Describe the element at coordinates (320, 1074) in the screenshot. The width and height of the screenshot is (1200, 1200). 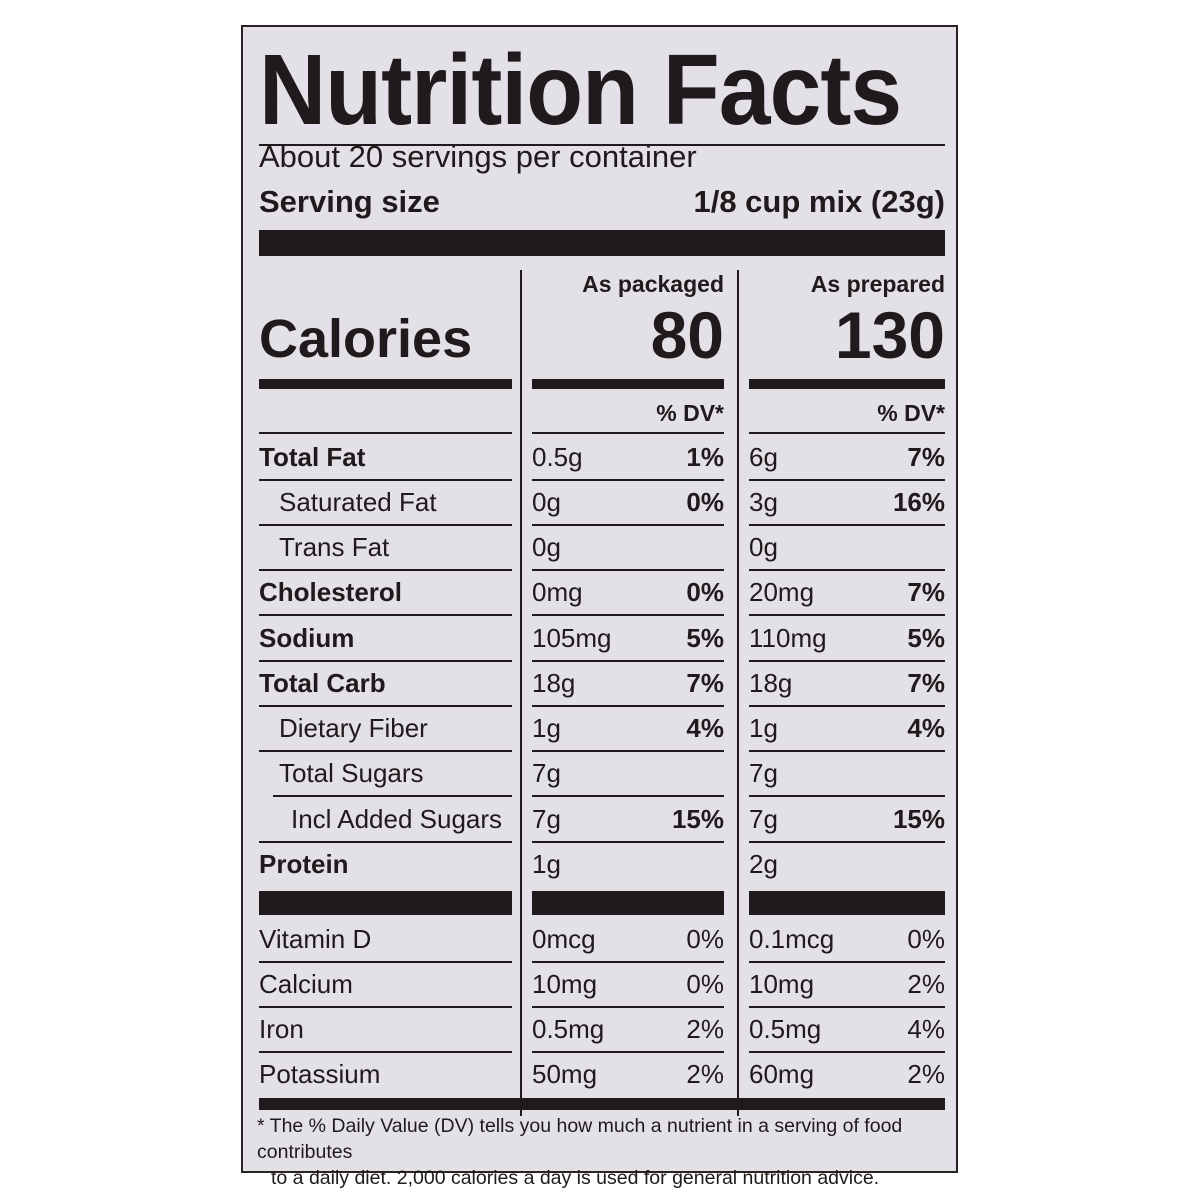
I see `vitamin-name: Potassium` at that location.